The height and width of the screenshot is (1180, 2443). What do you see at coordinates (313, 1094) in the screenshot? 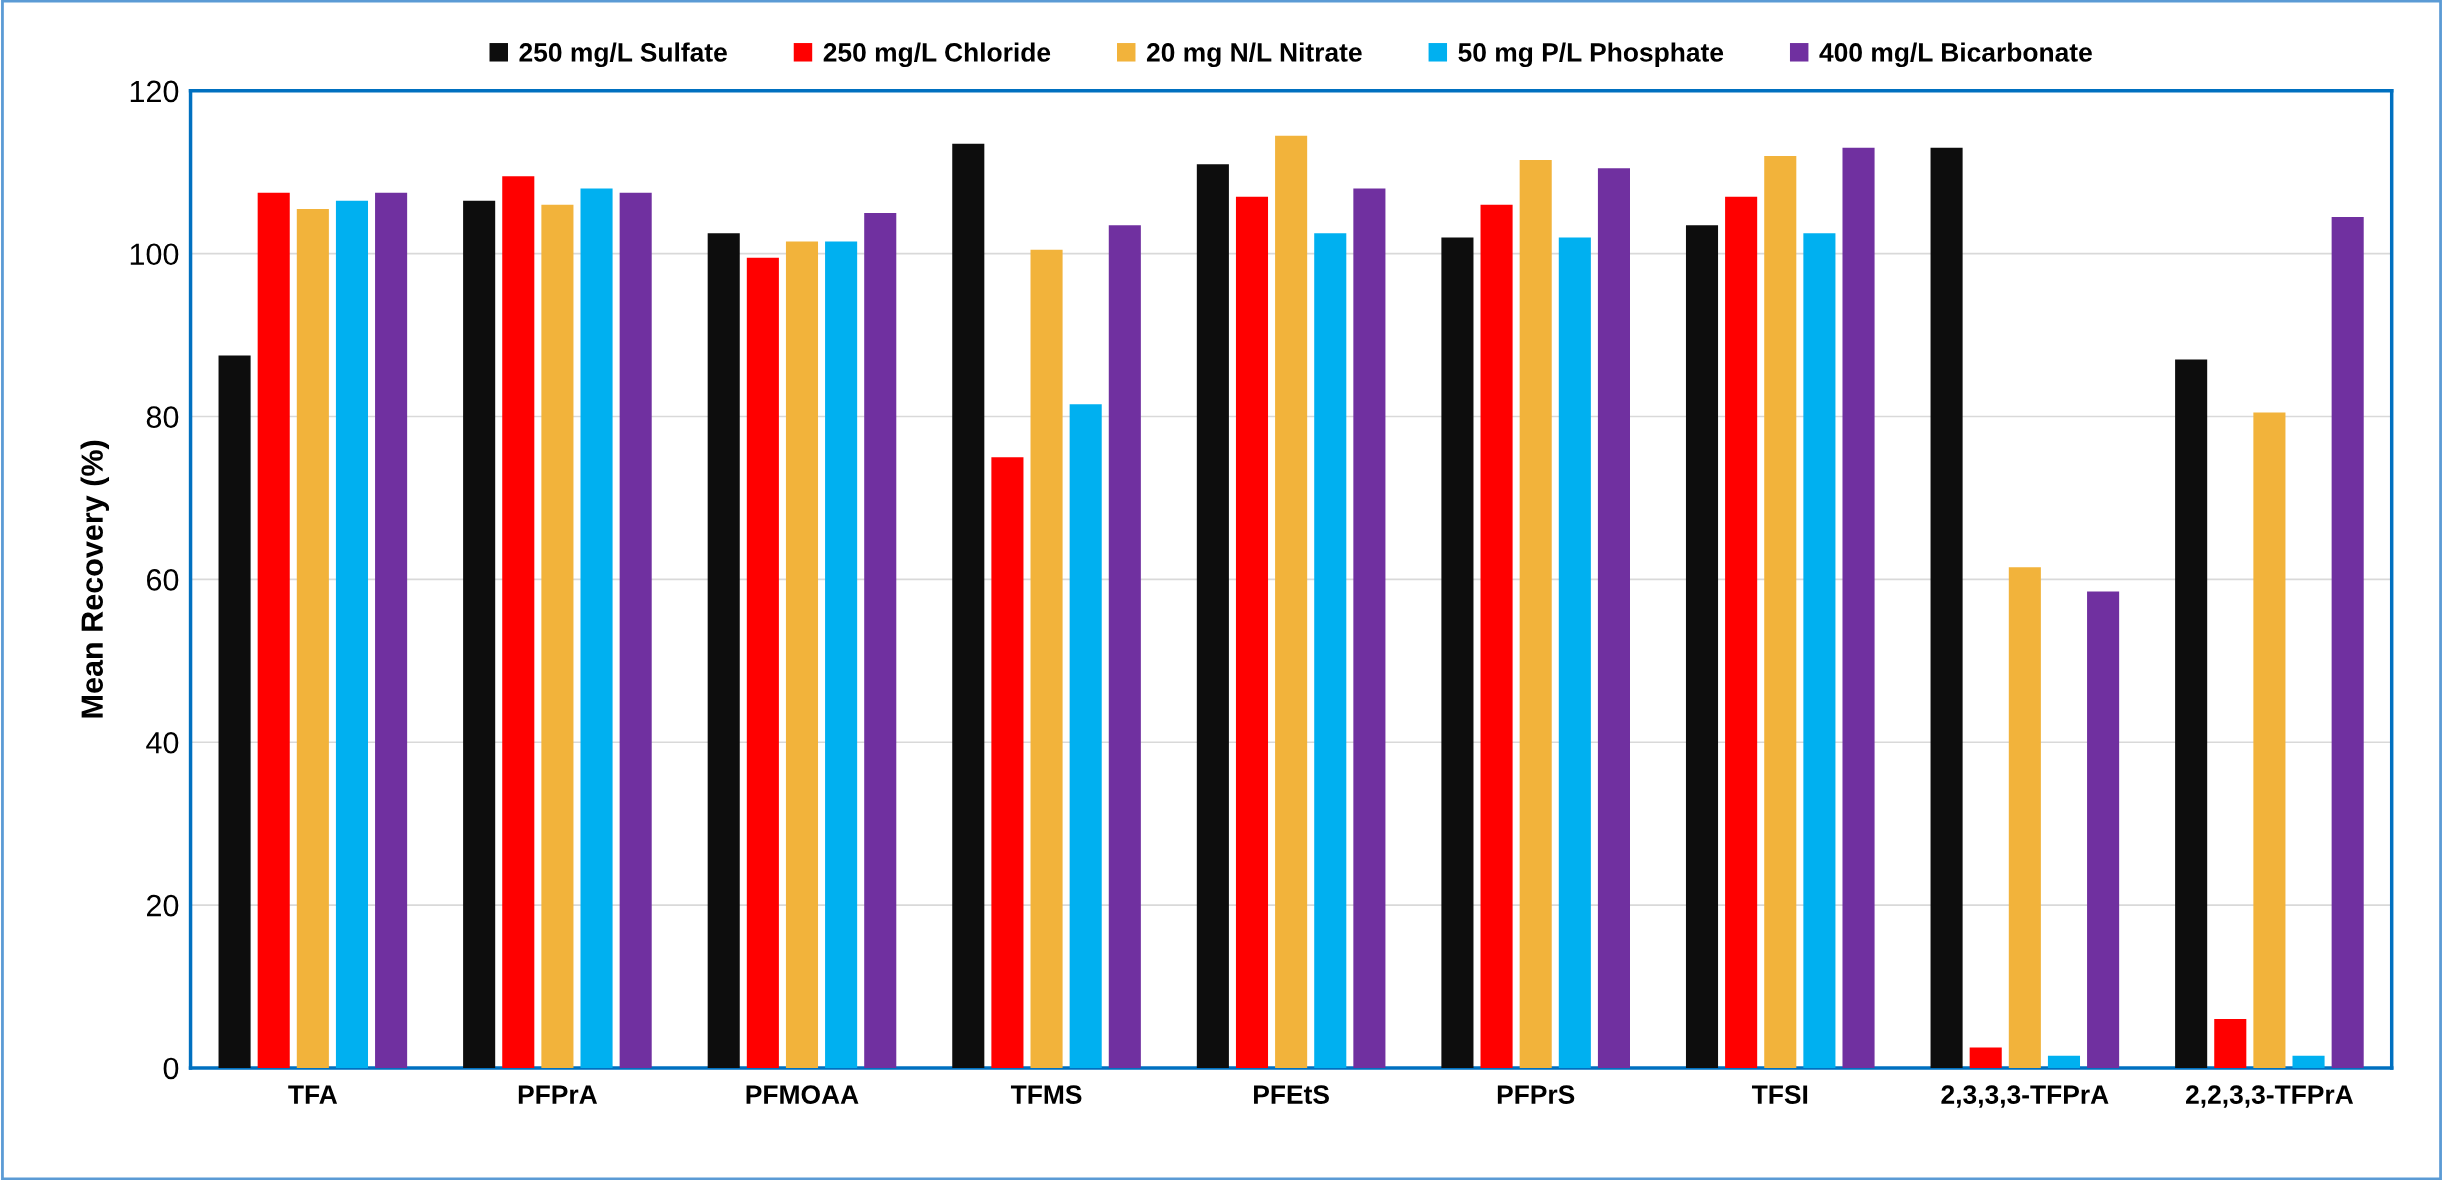
I see `x-tick-label: TFA` at bounding box center [313, 1094].